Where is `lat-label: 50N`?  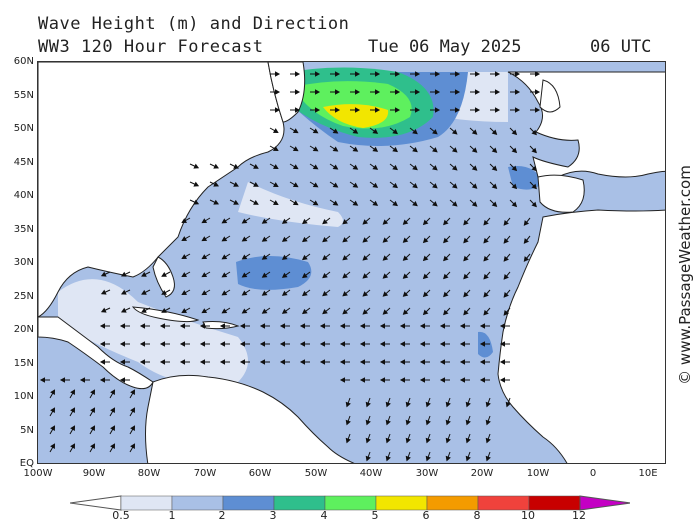 lat-label: 50N is located at coordinates (23, 128).